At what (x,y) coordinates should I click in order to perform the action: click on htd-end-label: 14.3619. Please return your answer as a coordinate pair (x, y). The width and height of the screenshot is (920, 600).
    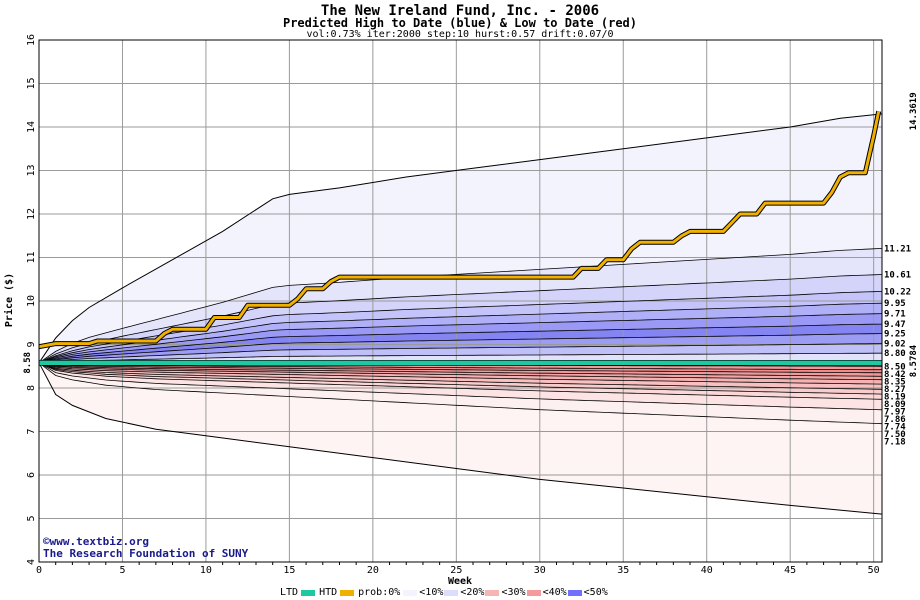
    Looking at the image, I should click on (914, 111).